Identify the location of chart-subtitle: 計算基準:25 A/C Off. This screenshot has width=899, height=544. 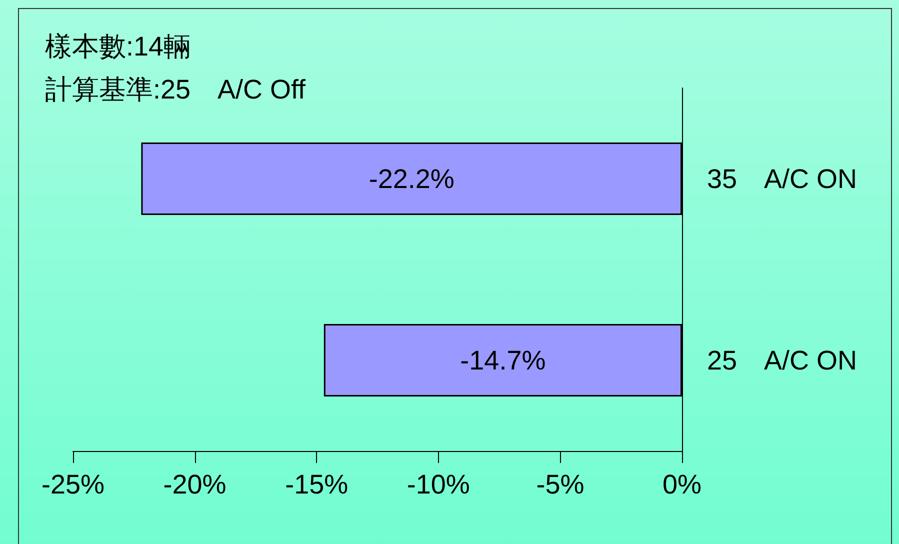
(175, 89).